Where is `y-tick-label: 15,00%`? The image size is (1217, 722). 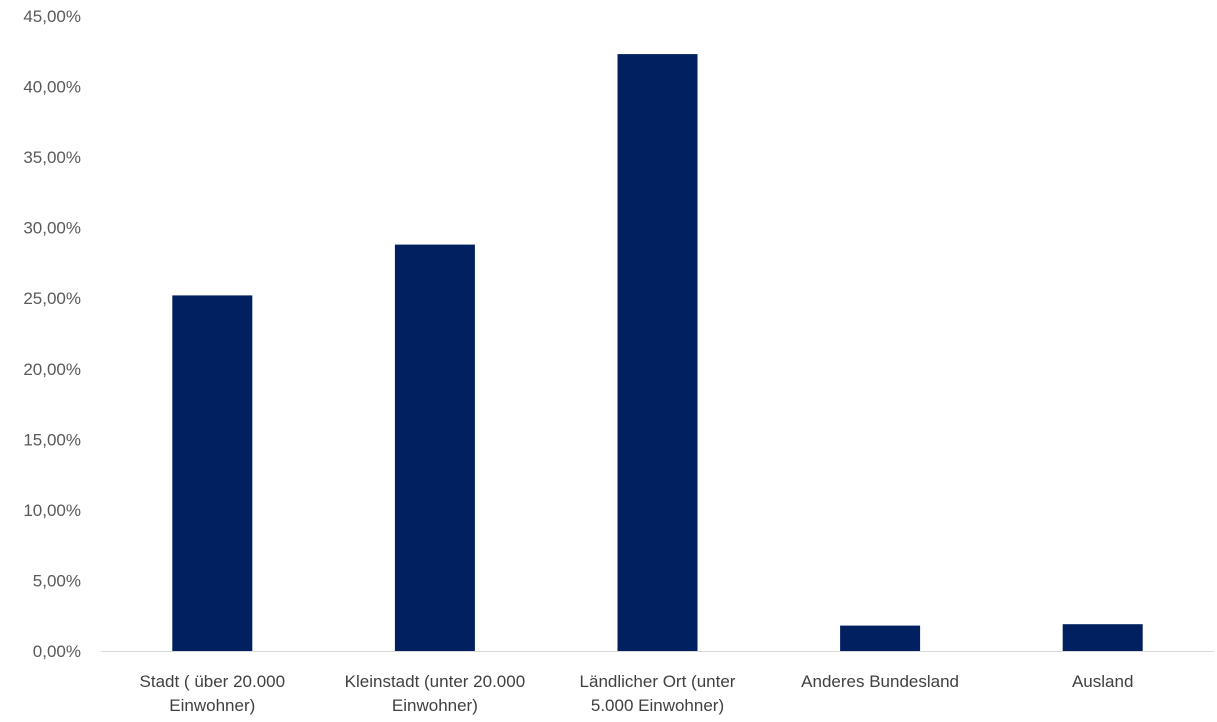
y-tick-label: 15,00% is located at coordinates (52, 439).